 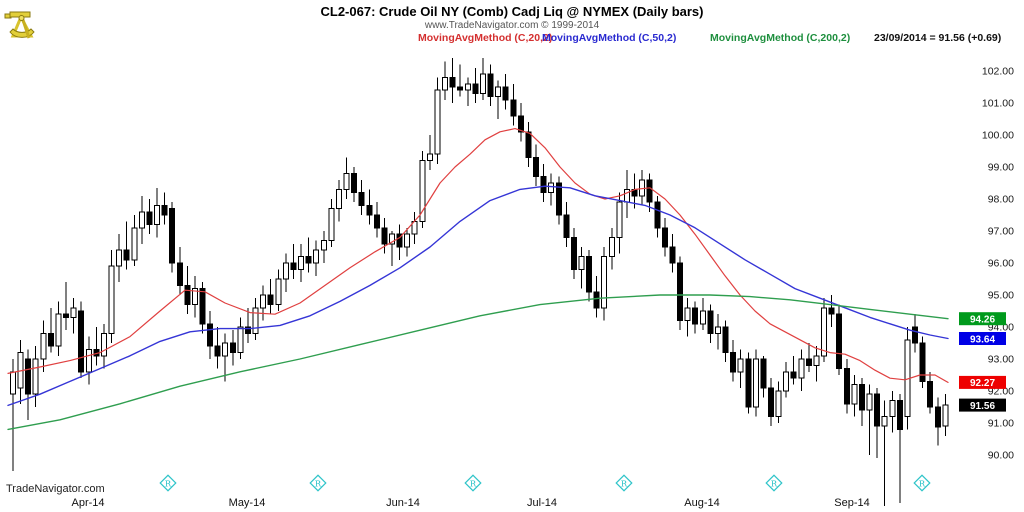 What do you see at coordinates (998, 136) in the screenshot?
I see `y-axis-tick: 100.00` at bounding box center [998, 136].